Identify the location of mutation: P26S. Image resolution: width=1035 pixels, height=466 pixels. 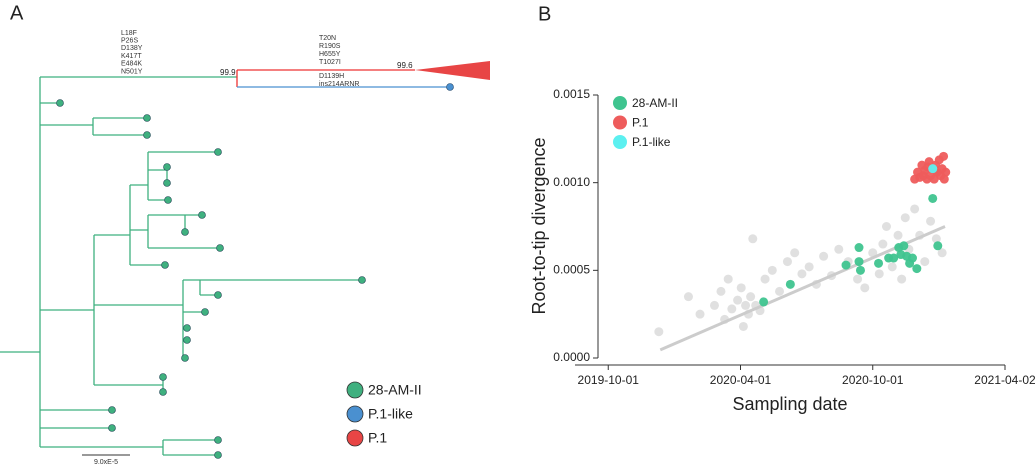
(129, 41).